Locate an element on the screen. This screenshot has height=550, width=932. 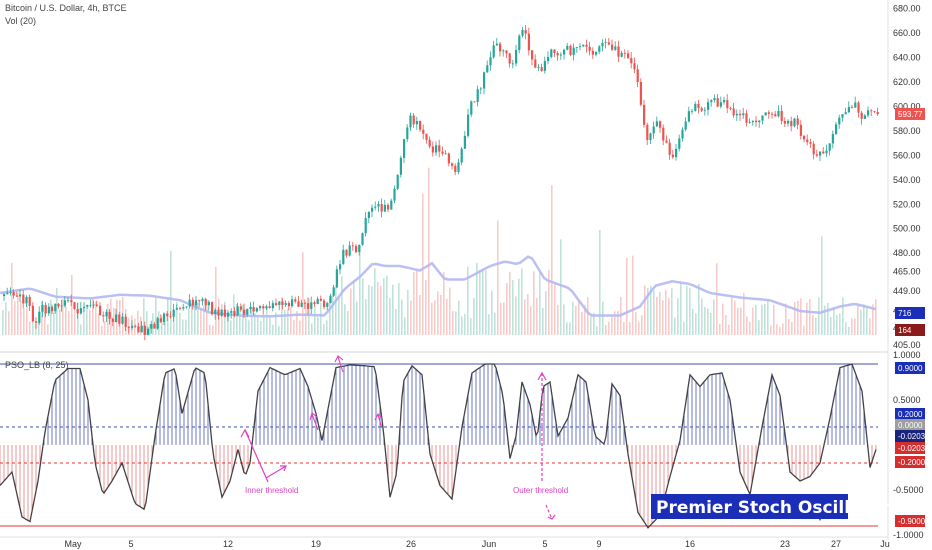
arrowhead-icon is located at coordinates (551, 517).